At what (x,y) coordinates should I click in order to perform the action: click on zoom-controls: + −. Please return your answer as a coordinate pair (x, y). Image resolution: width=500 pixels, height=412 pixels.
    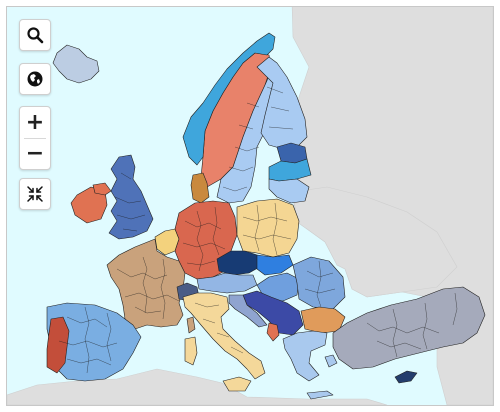
    Looking at the image, I should click on (35, 138).